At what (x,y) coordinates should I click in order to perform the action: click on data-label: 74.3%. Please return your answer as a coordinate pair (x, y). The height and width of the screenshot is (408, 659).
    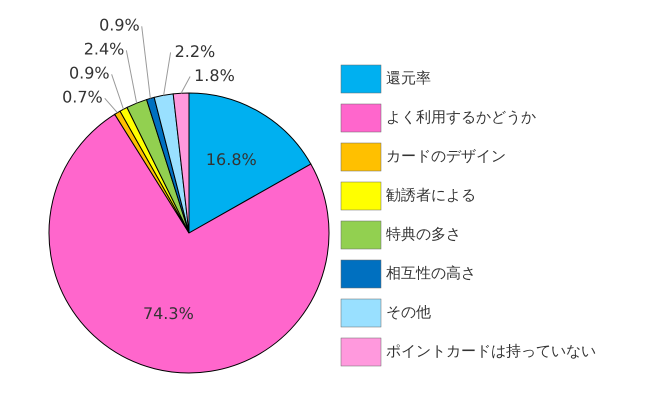
    Looking at the image, I should click on (168, 313).